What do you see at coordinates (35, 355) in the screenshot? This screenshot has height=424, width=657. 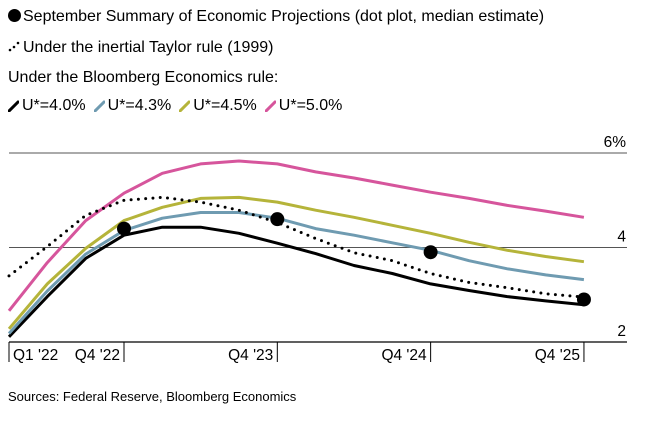 I see `x-tick-label: Q1 '22` at bounding box center [35, 355].